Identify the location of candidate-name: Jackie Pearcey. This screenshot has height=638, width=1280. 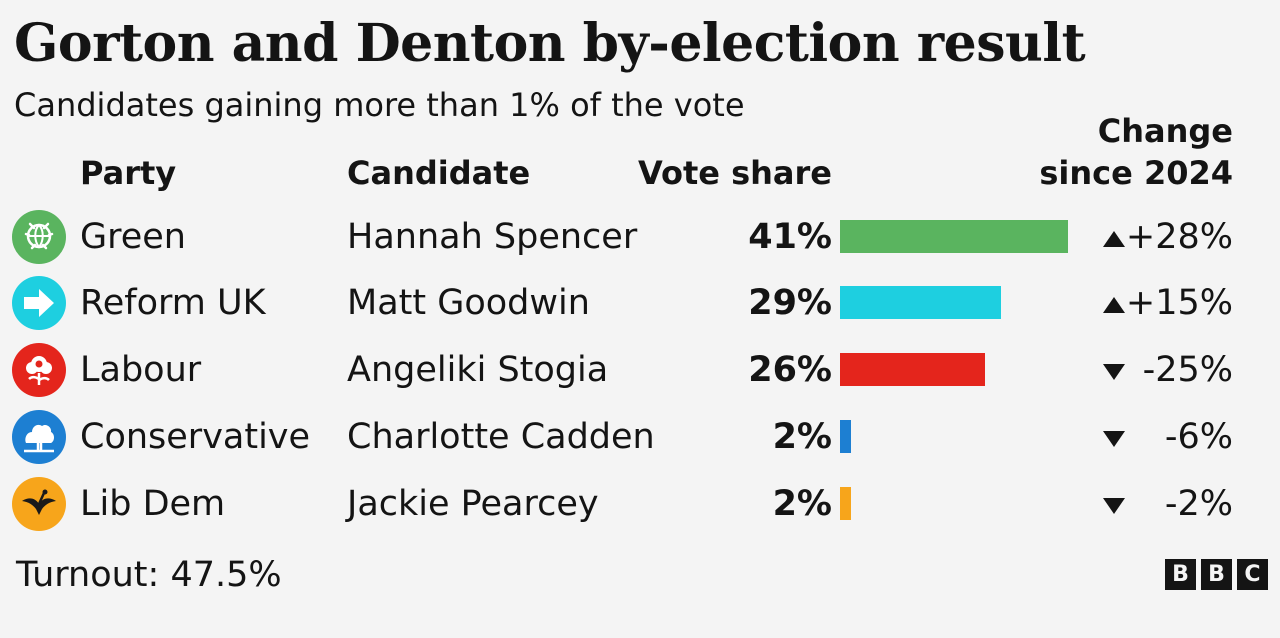
(473, 504).